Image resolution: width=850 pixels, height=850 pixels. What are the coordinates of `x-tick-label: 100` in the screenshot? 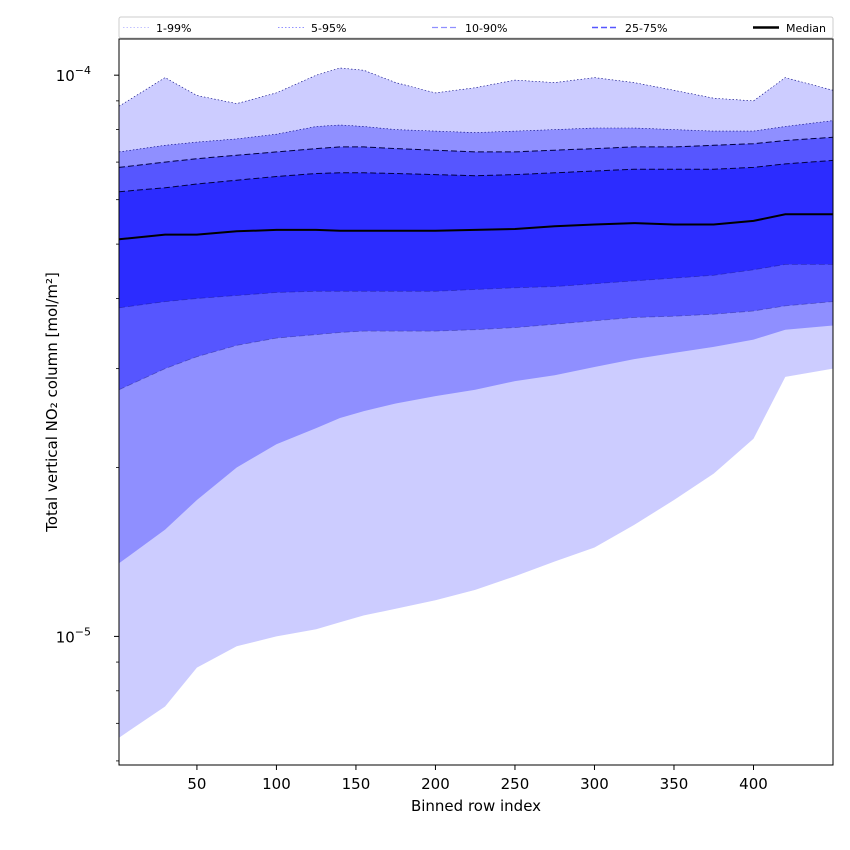 It's located at (276, 784).